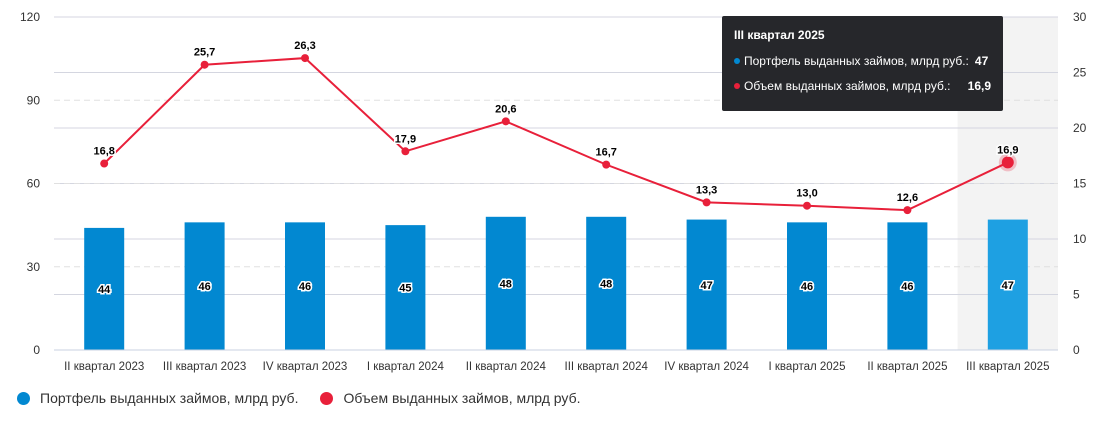  What do you see at coordinates (1080, 184) in the screenshot?
I see `right-axis-tick: 15` at bounding box center [1080, 184].